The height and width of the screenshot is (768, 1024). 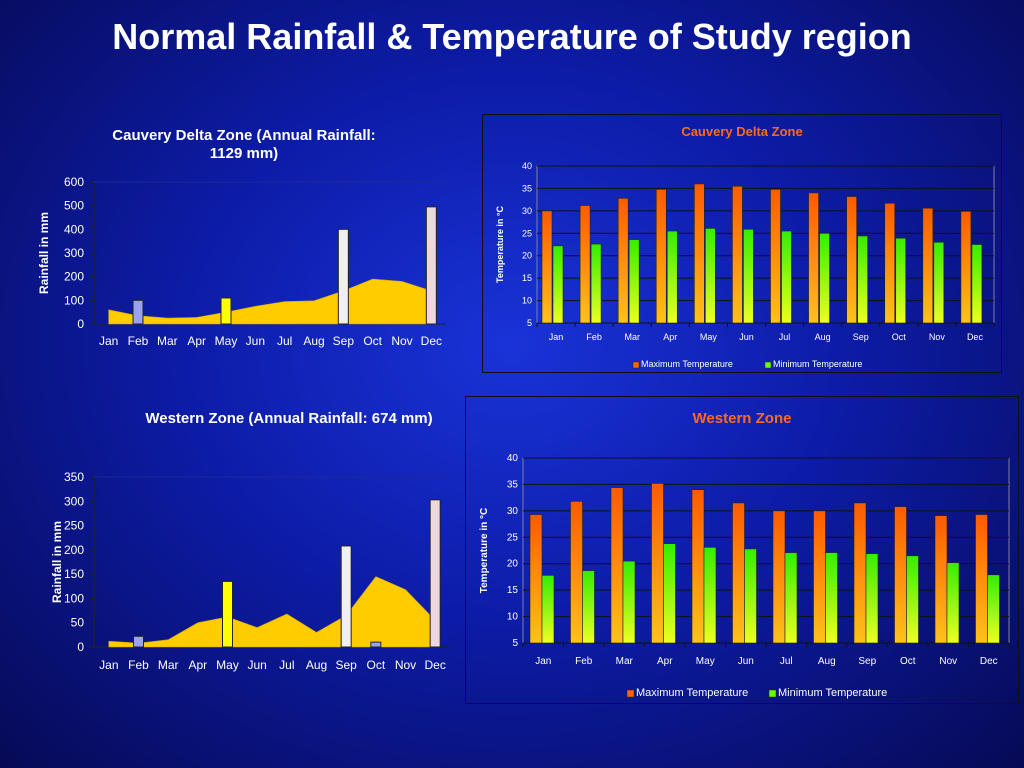 I want to click on temp-cauvery_temperature-xlabel-apr: Apr, so click(x=670, y=337).